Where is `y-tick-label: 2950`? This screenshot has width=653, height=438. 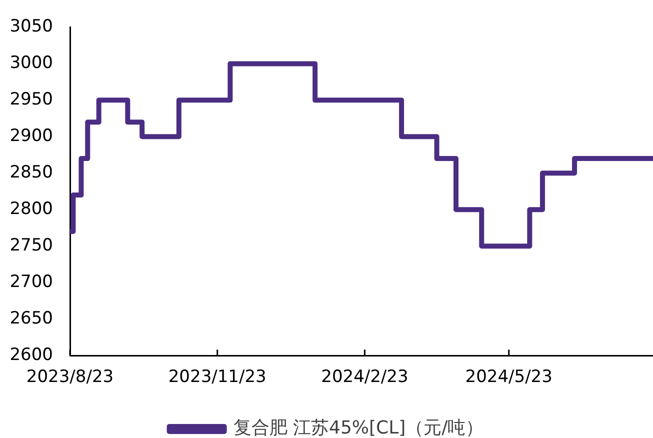 y-tick-label: 2950 is located at coordinates (31, 100).